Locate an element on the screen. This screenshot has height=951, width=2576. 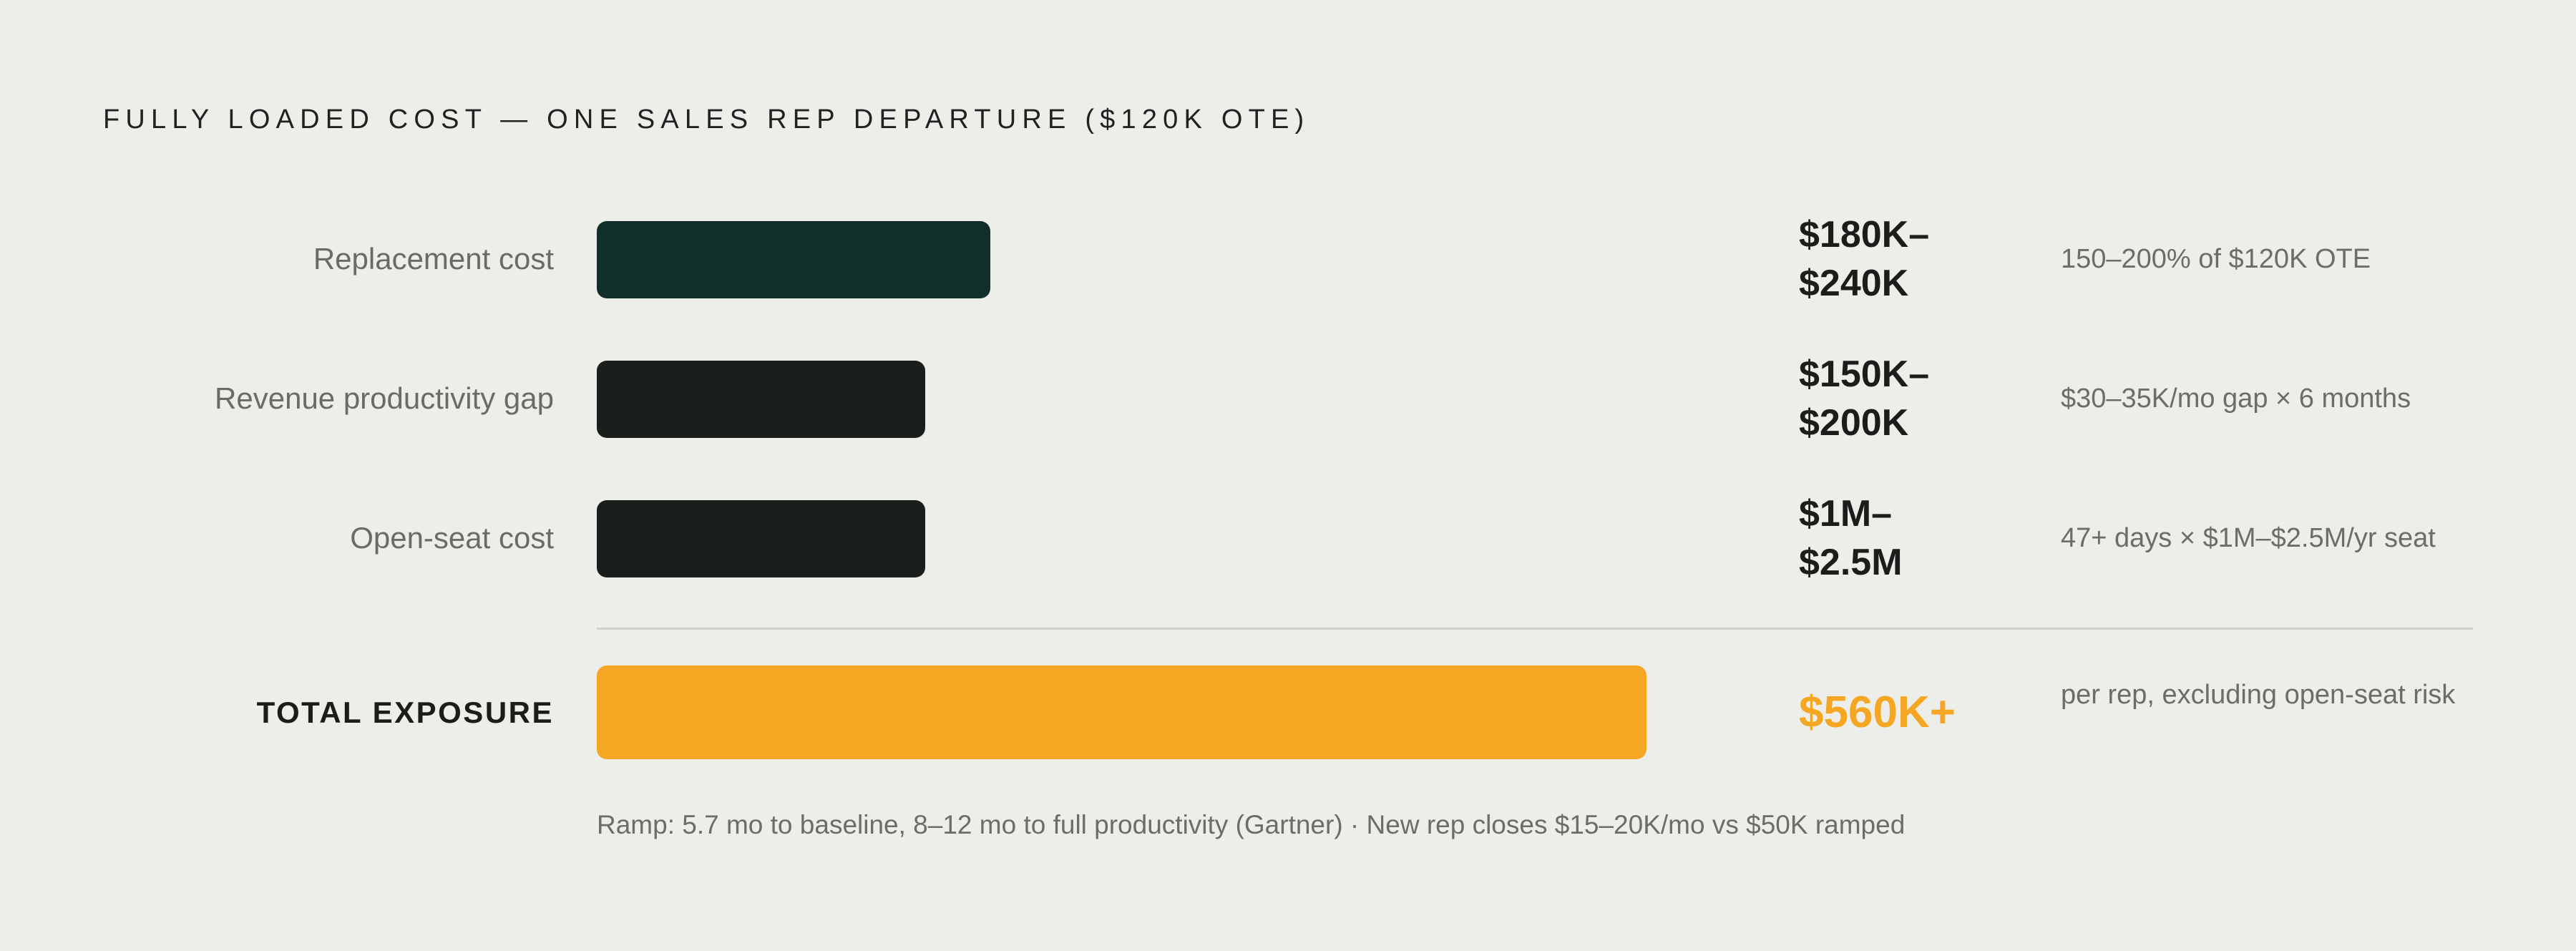
bar-value-line1: $1M– is located at coordinates (1846, 514).